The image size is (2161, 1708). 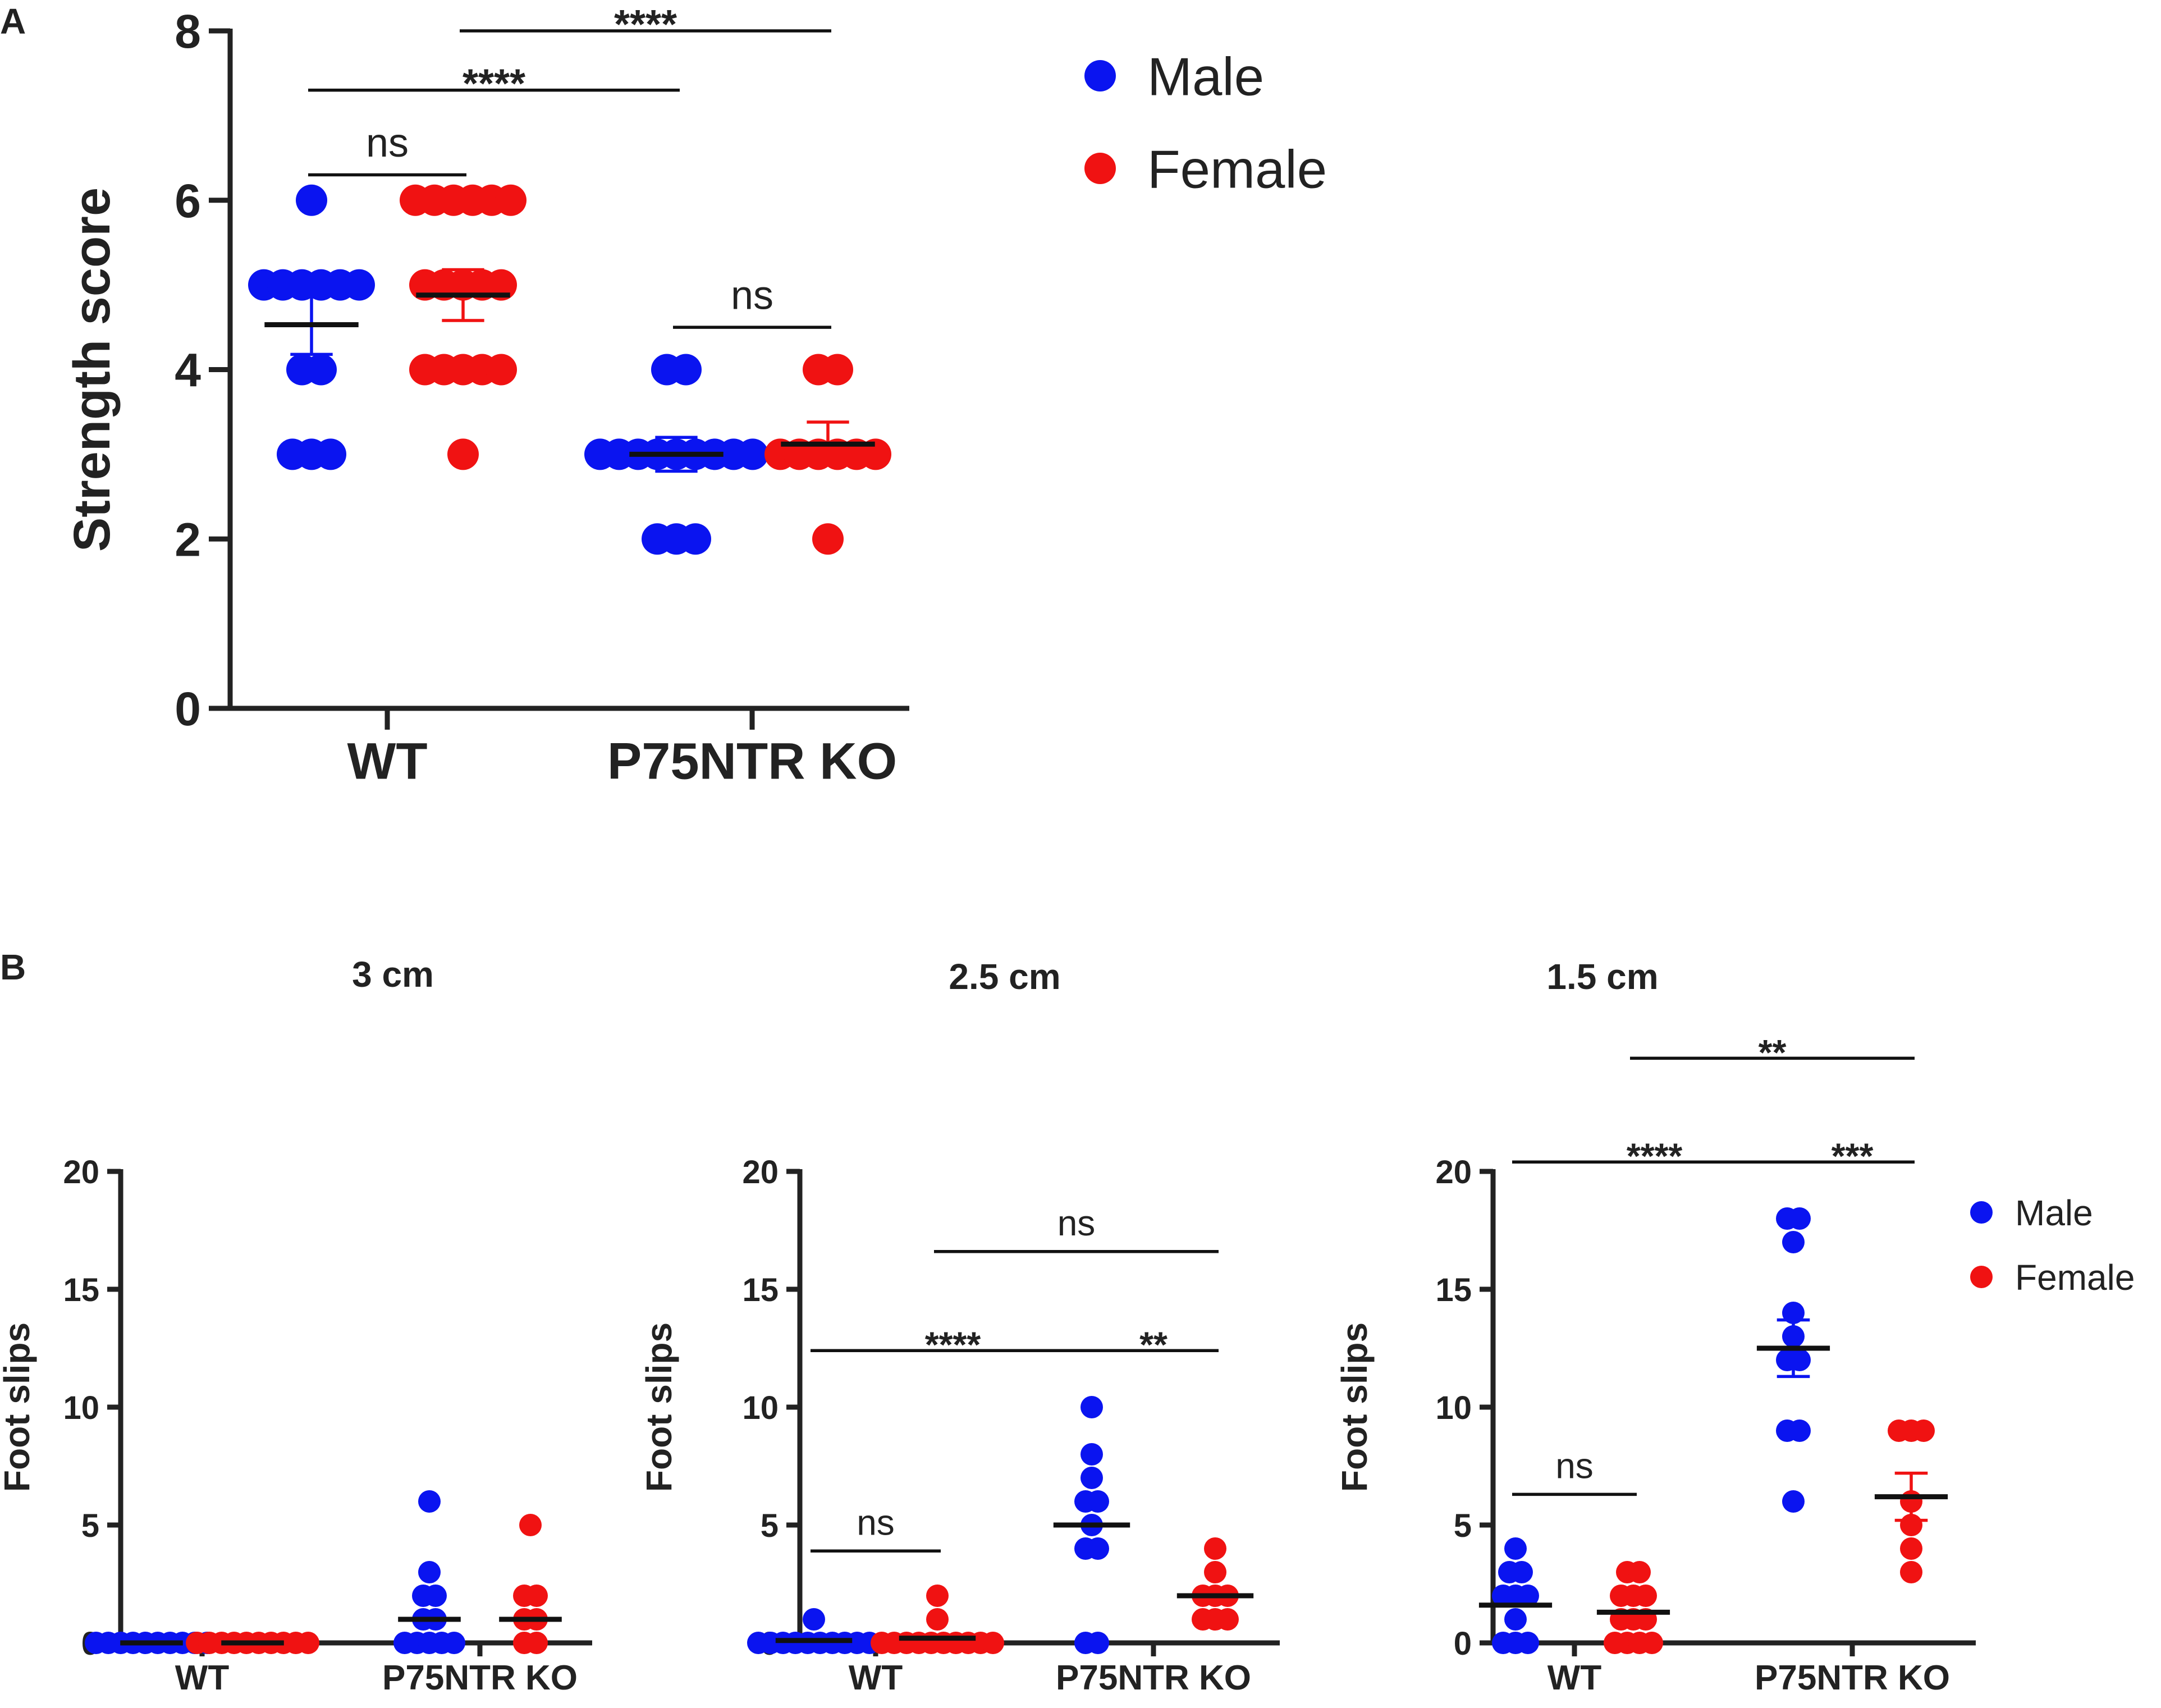 What do you see at coordinates (1004, 976) in the screenshot?
I see `chart-title: 2.5 cm` at bounding box center [1004, 976].